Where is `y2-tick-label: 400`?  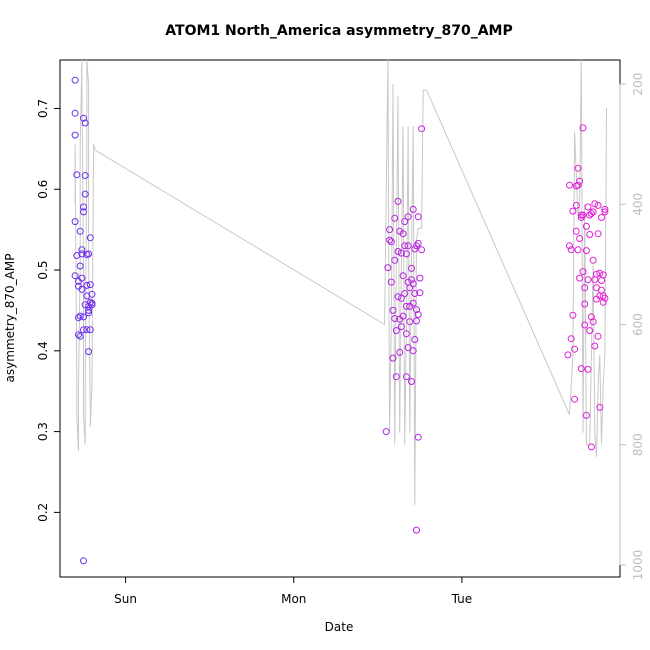 y2-tick-label: 400 is located at coordinates (638, 204).